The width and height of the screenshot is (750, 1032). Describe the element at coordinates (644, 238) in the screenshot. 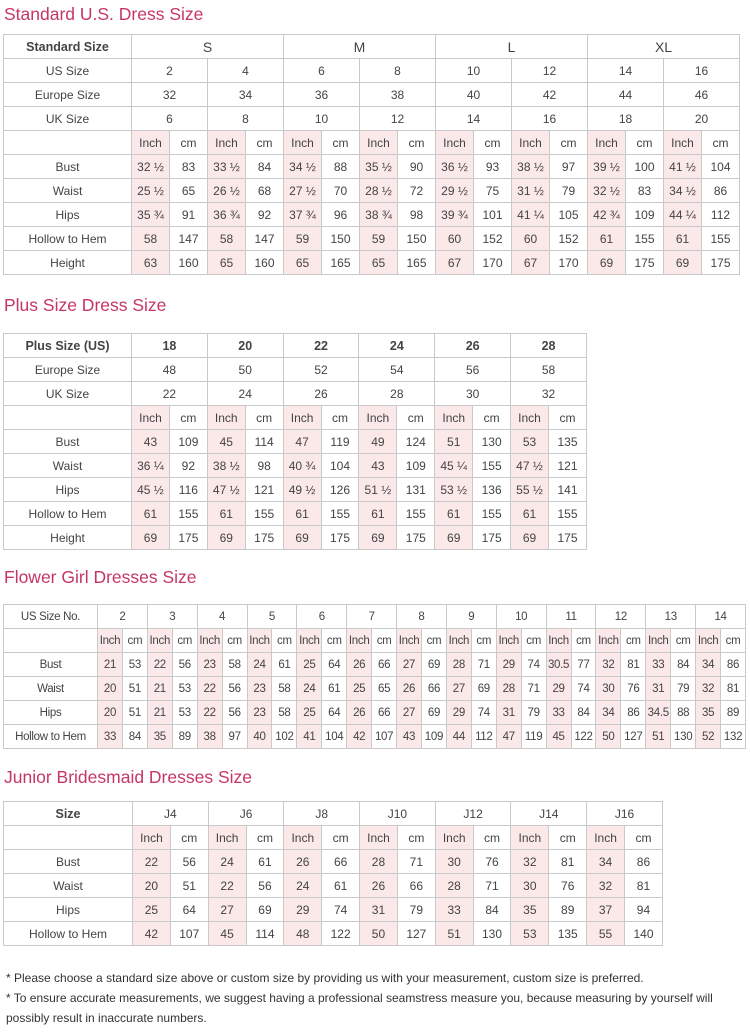

I see `cm-value: 155` at that location.